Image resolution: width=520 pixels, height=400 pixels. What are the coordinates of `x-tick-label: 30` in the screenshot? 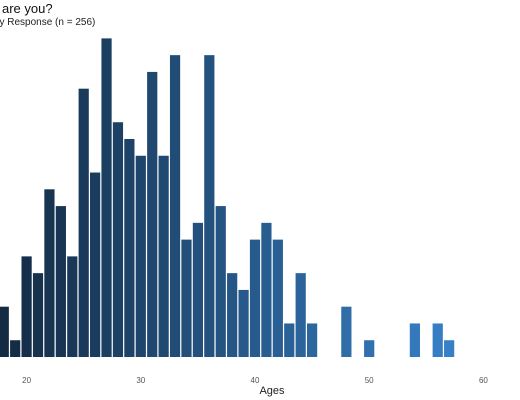 It's located at (140, 380).